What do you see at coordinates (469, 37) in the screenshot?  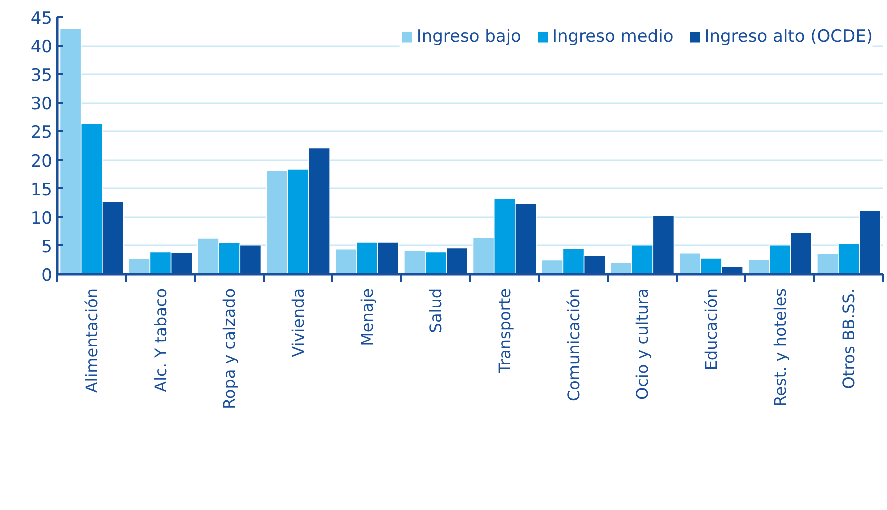 I see `legend-label: Ingreso bajo` at bounding box center [469, 37].